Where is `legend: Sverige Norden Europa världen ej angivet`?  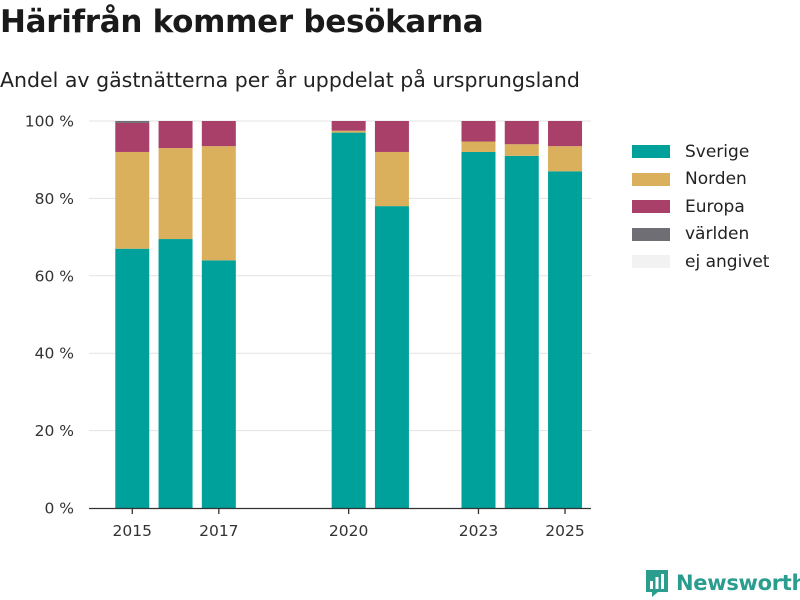
legend: Sverige Norden Europa världen ej angivet is located at coordinates (700, 207).